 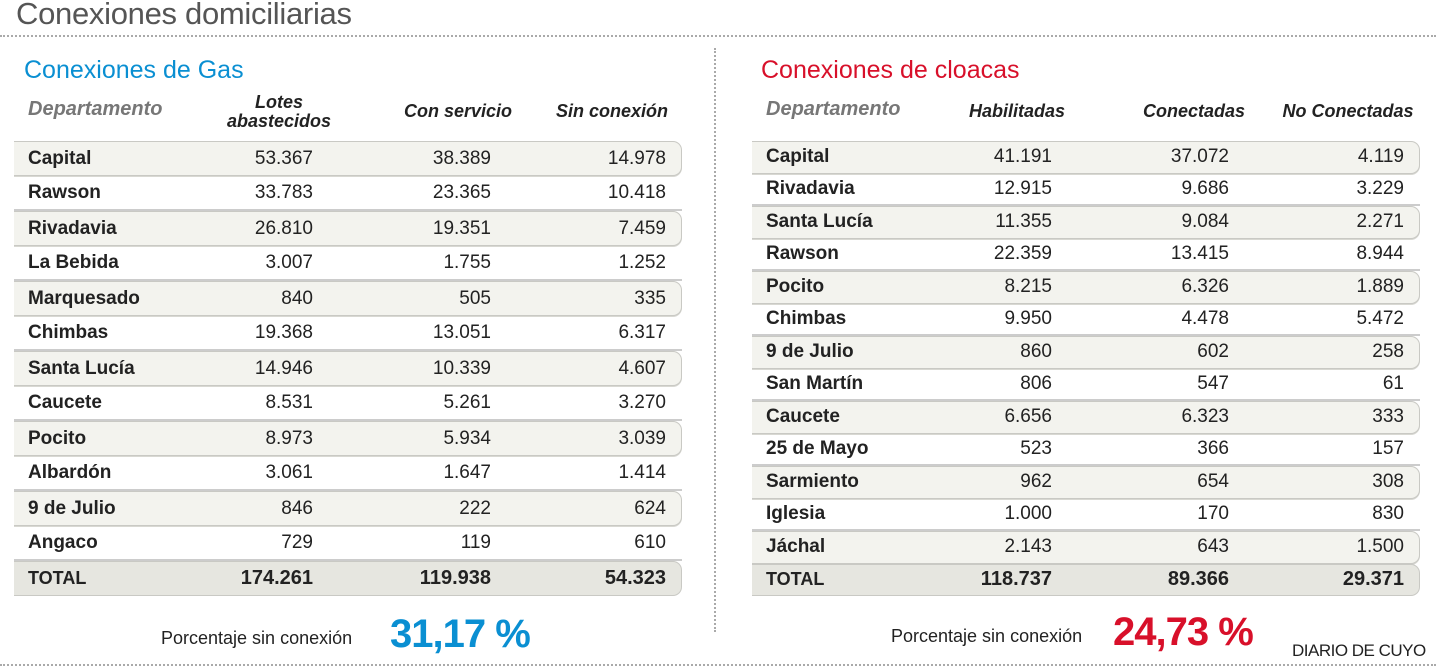 What do you see at coordinates (650, 508) in the screenshot?
I see `col-3-value: 624` at bounding box center [650, 508].